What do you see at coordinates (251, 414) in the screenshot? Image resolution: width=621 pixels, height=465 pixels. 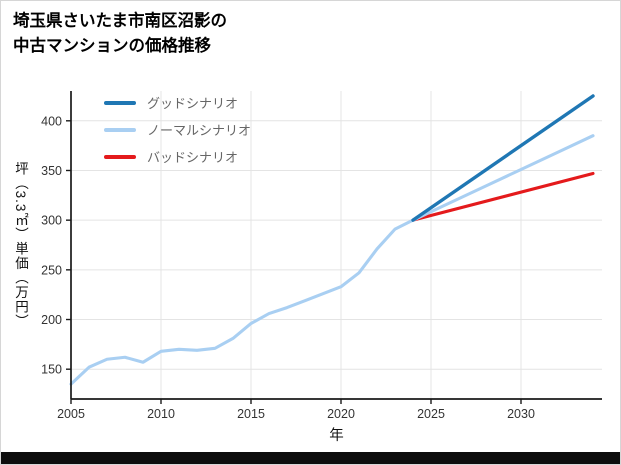 I see `svg-text: 2015` at bounding box center [251, 414].